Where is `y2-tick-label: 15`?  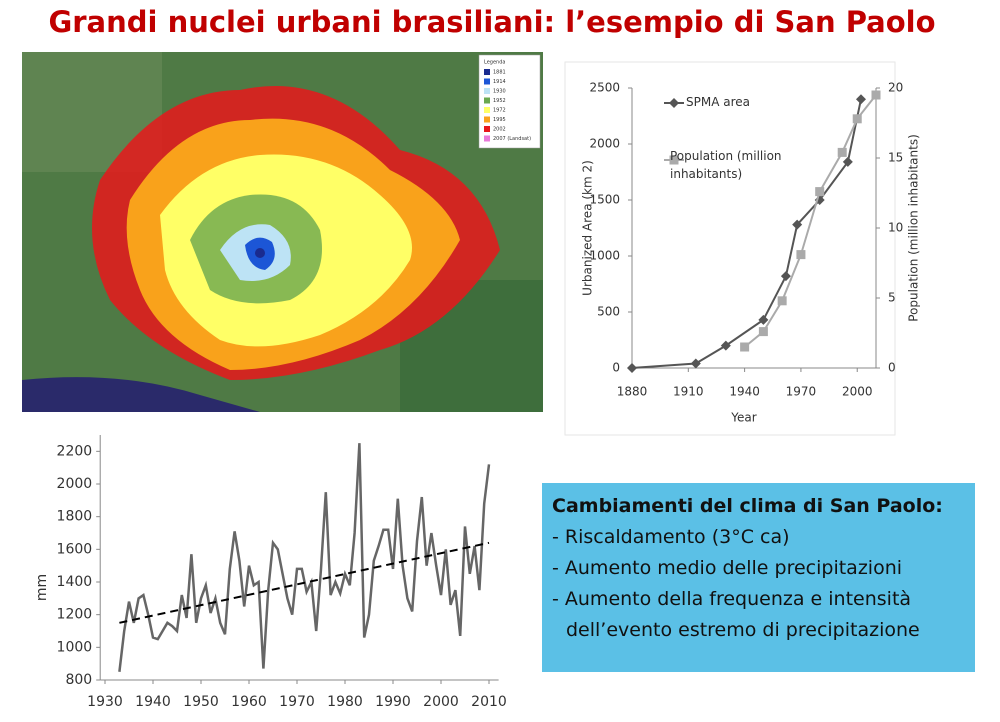 y2-tick-label: 15 is located at coordinates (895, 158).